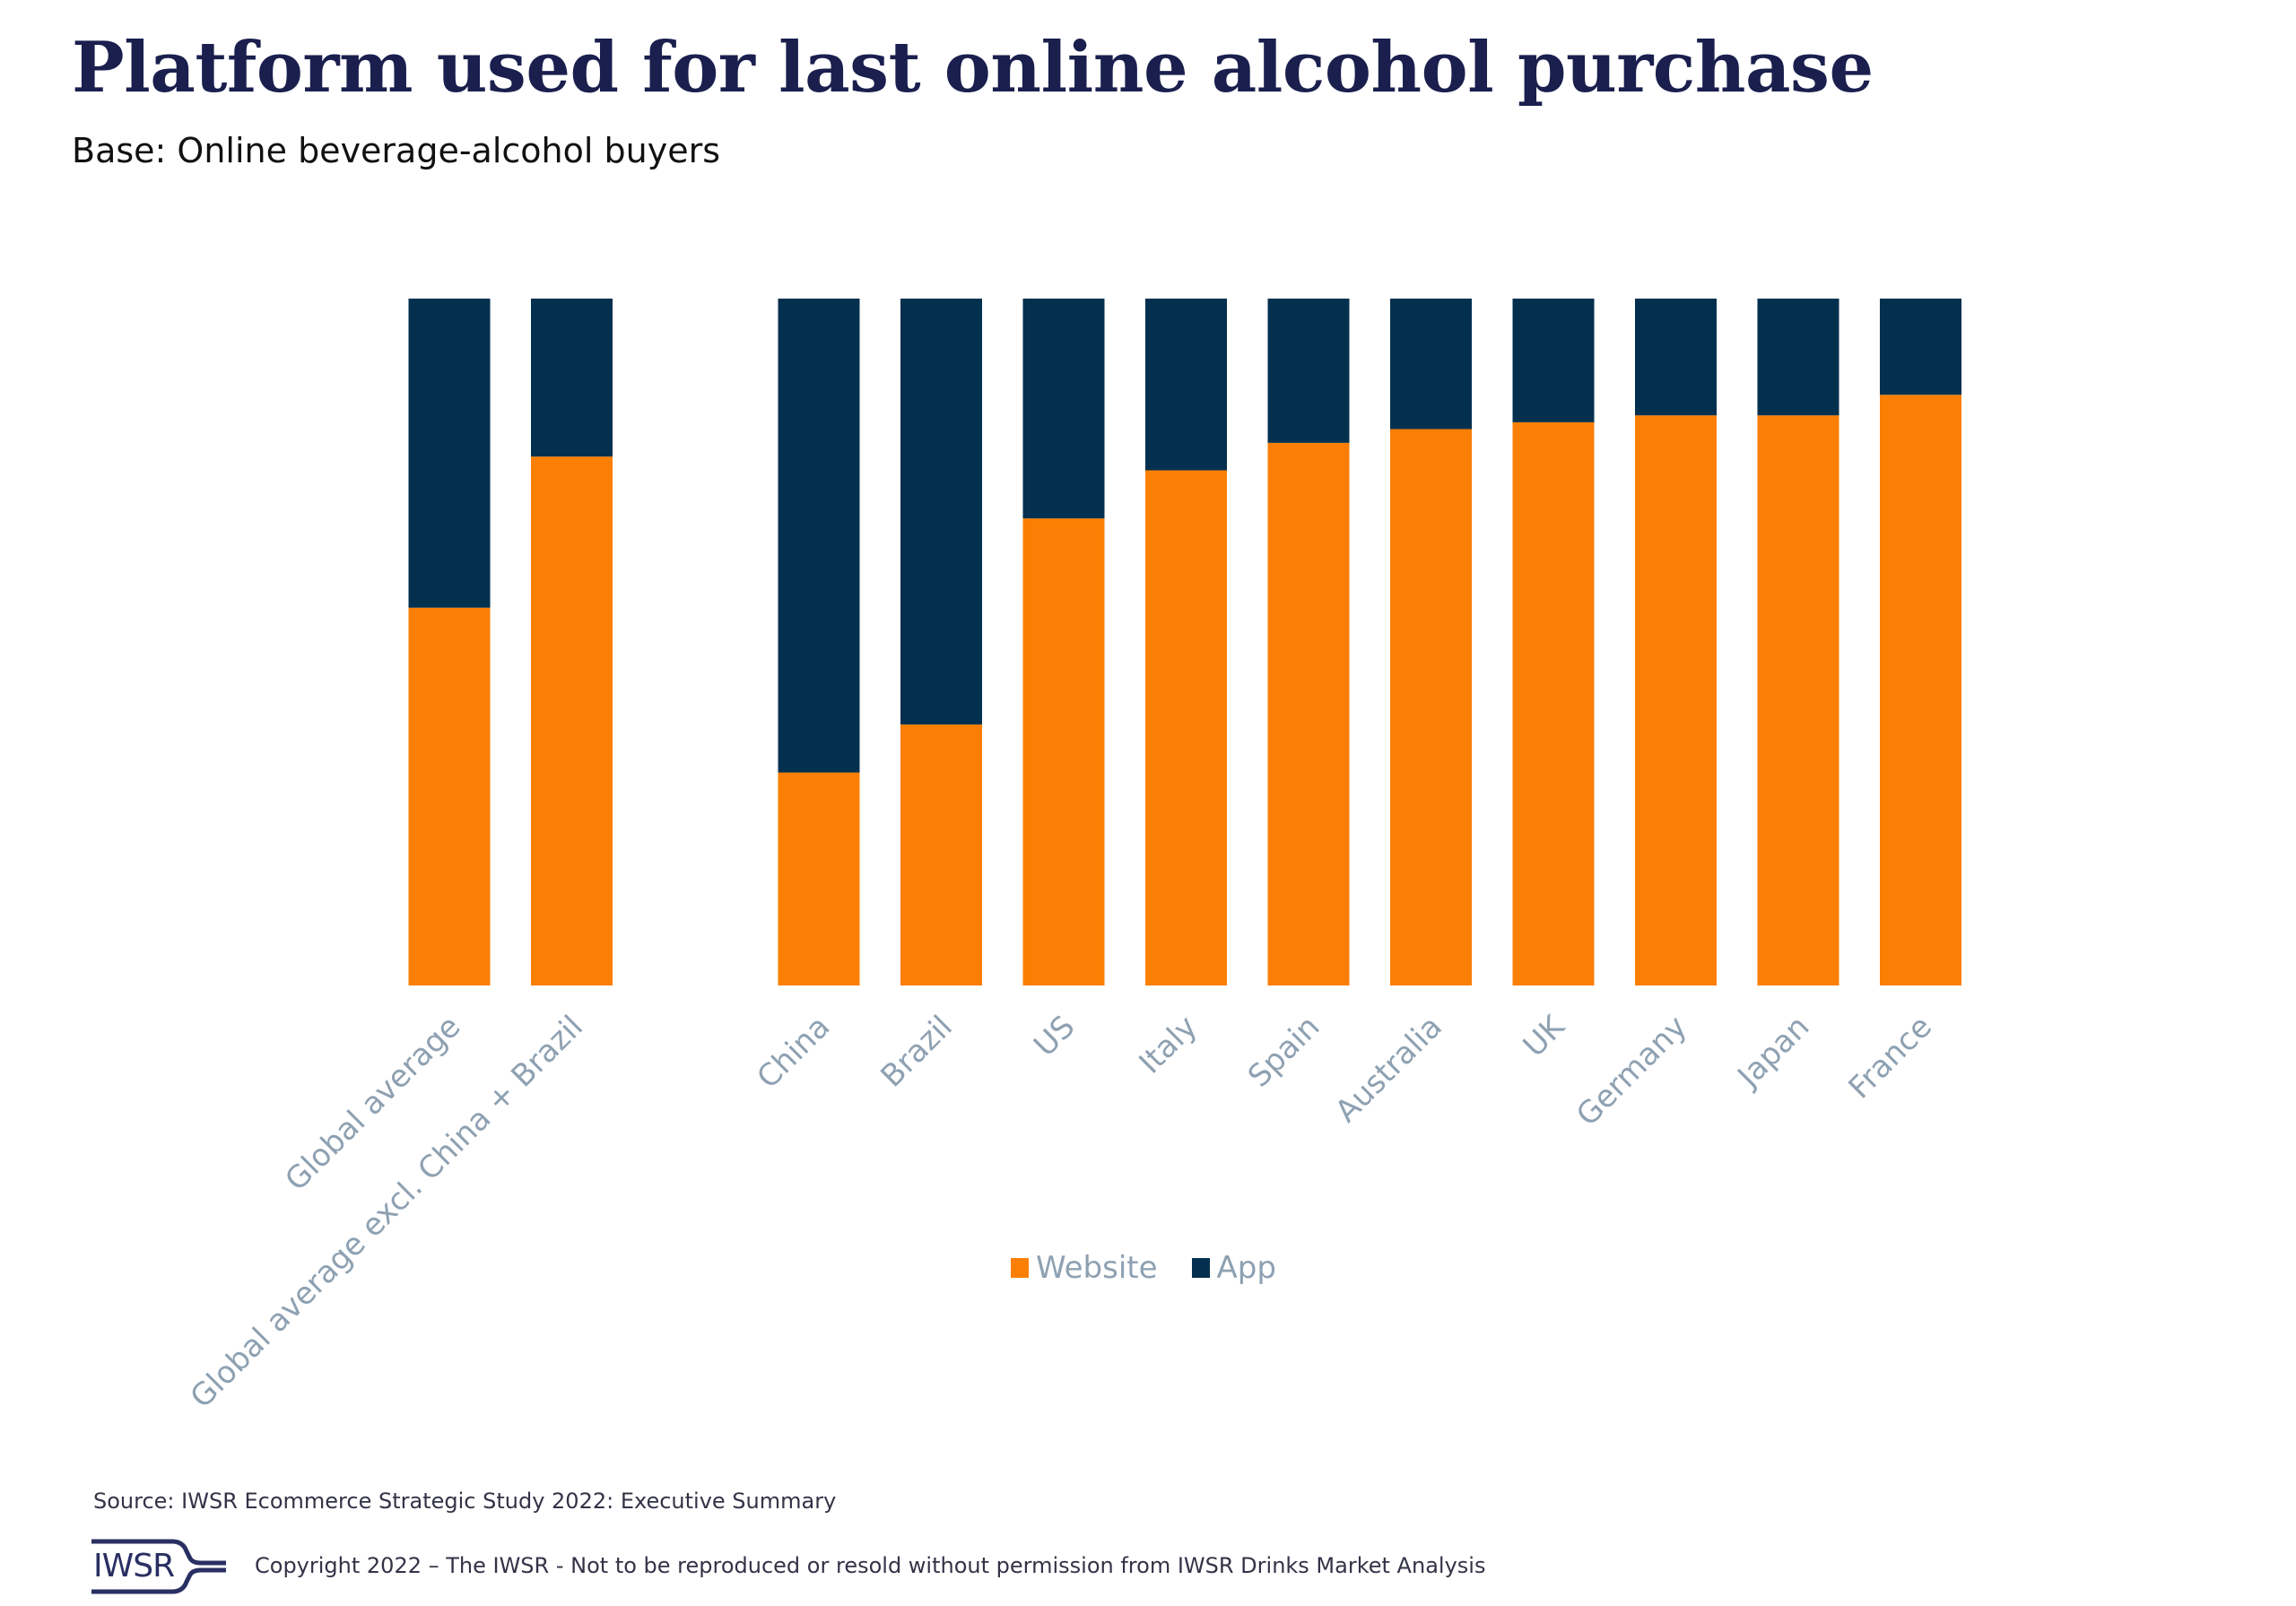  Describe the element at coordinates (1676, 700) in the screenshot. I see `bar-website-germany` at that location.